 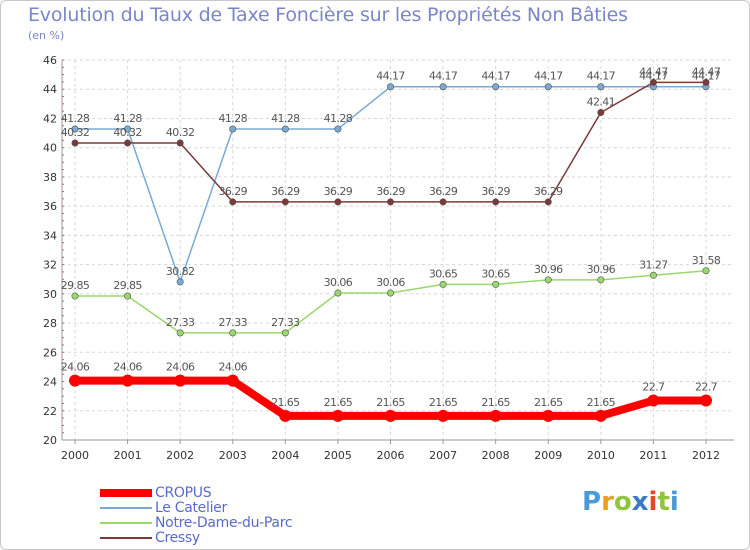 I want to click on y-tick-label: 36, so click(x=50, y=206).